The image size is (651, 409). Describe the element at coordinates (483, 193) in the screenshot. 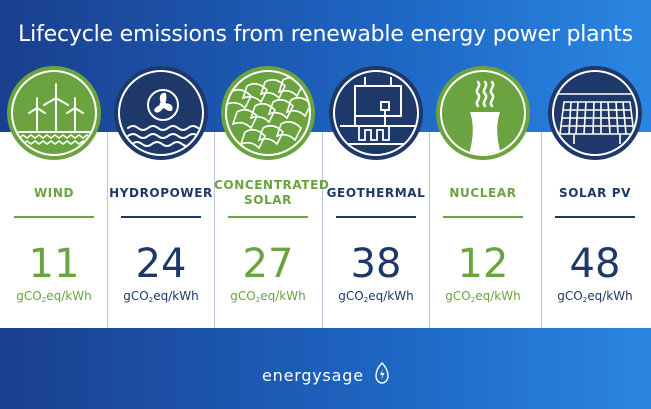

I see `source-name: NUCLEAR` at that location.